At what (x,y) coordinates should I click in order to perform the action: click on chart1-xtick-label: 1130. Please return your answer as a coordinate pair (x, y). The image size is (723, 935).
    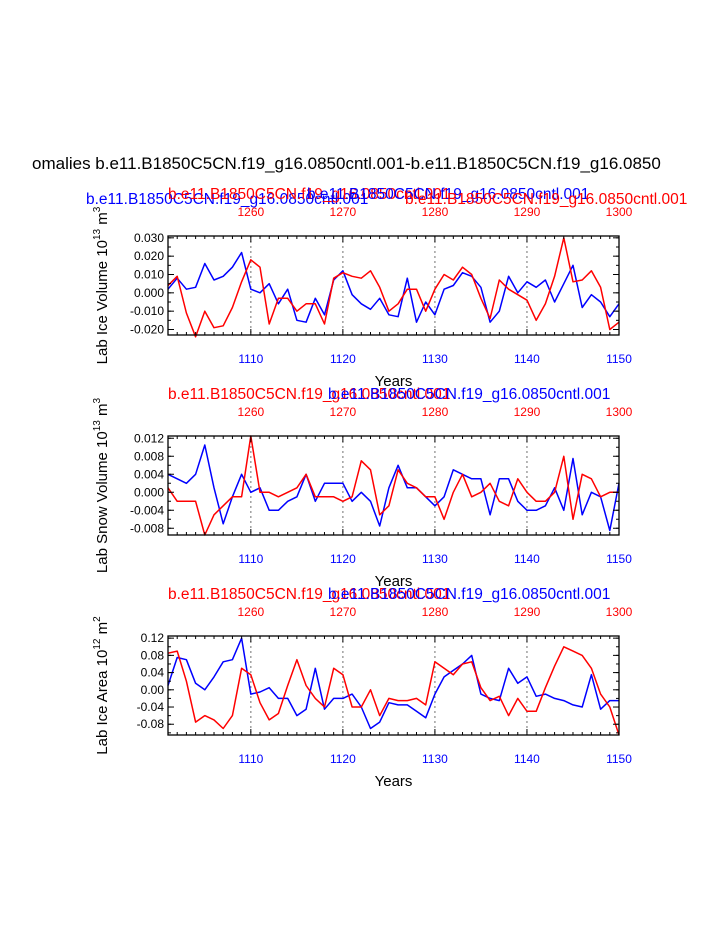
    Looking at the image, I should click on (435, 359).